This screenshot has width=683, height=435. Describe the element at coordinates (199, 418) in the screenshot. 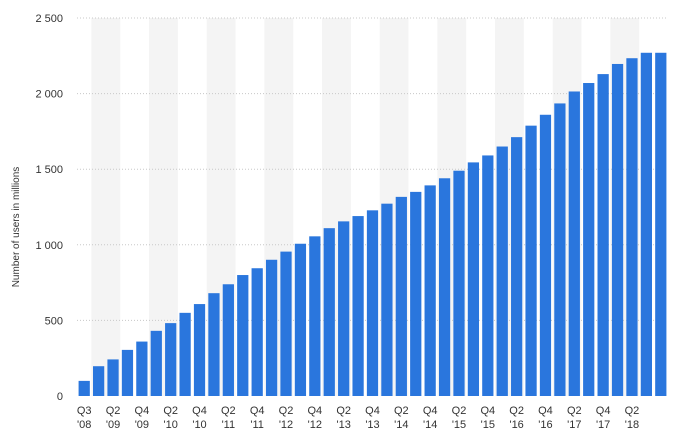

I see `x-tick-label: Q4'10` at that location.